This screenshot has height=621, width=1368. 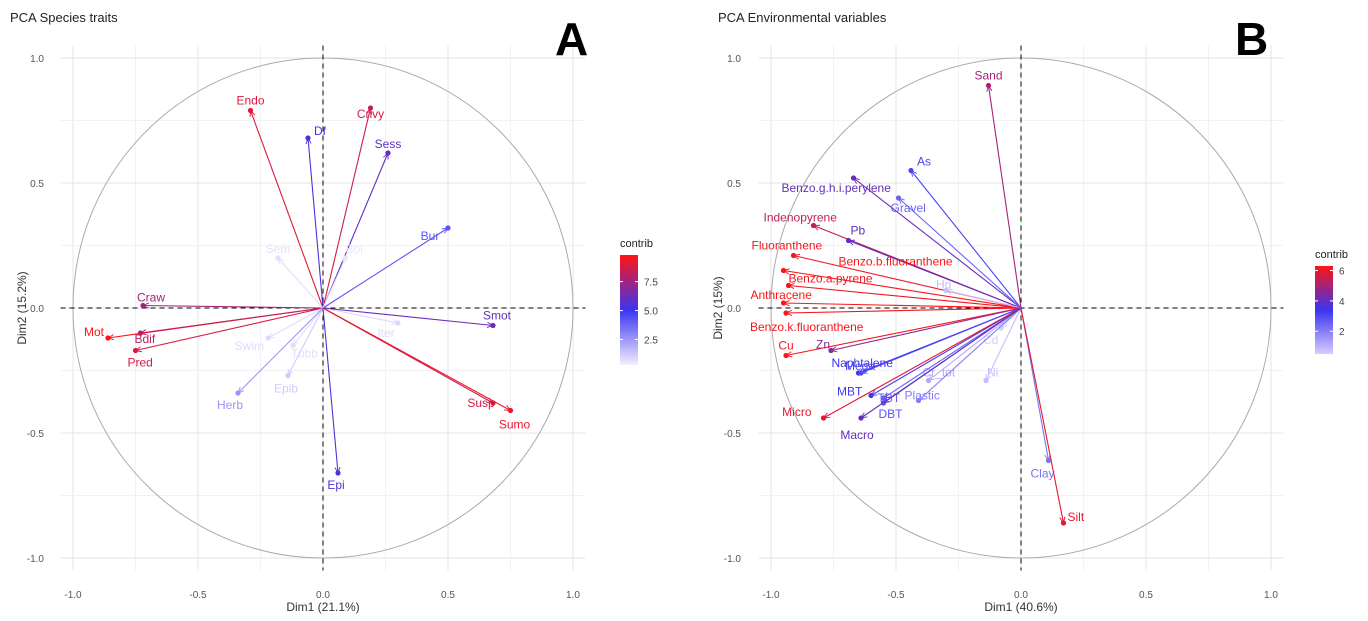 What do you see at coordinates (338, 473) in the screenshot?
I see `point-epi` at bounding box center [338, 473].